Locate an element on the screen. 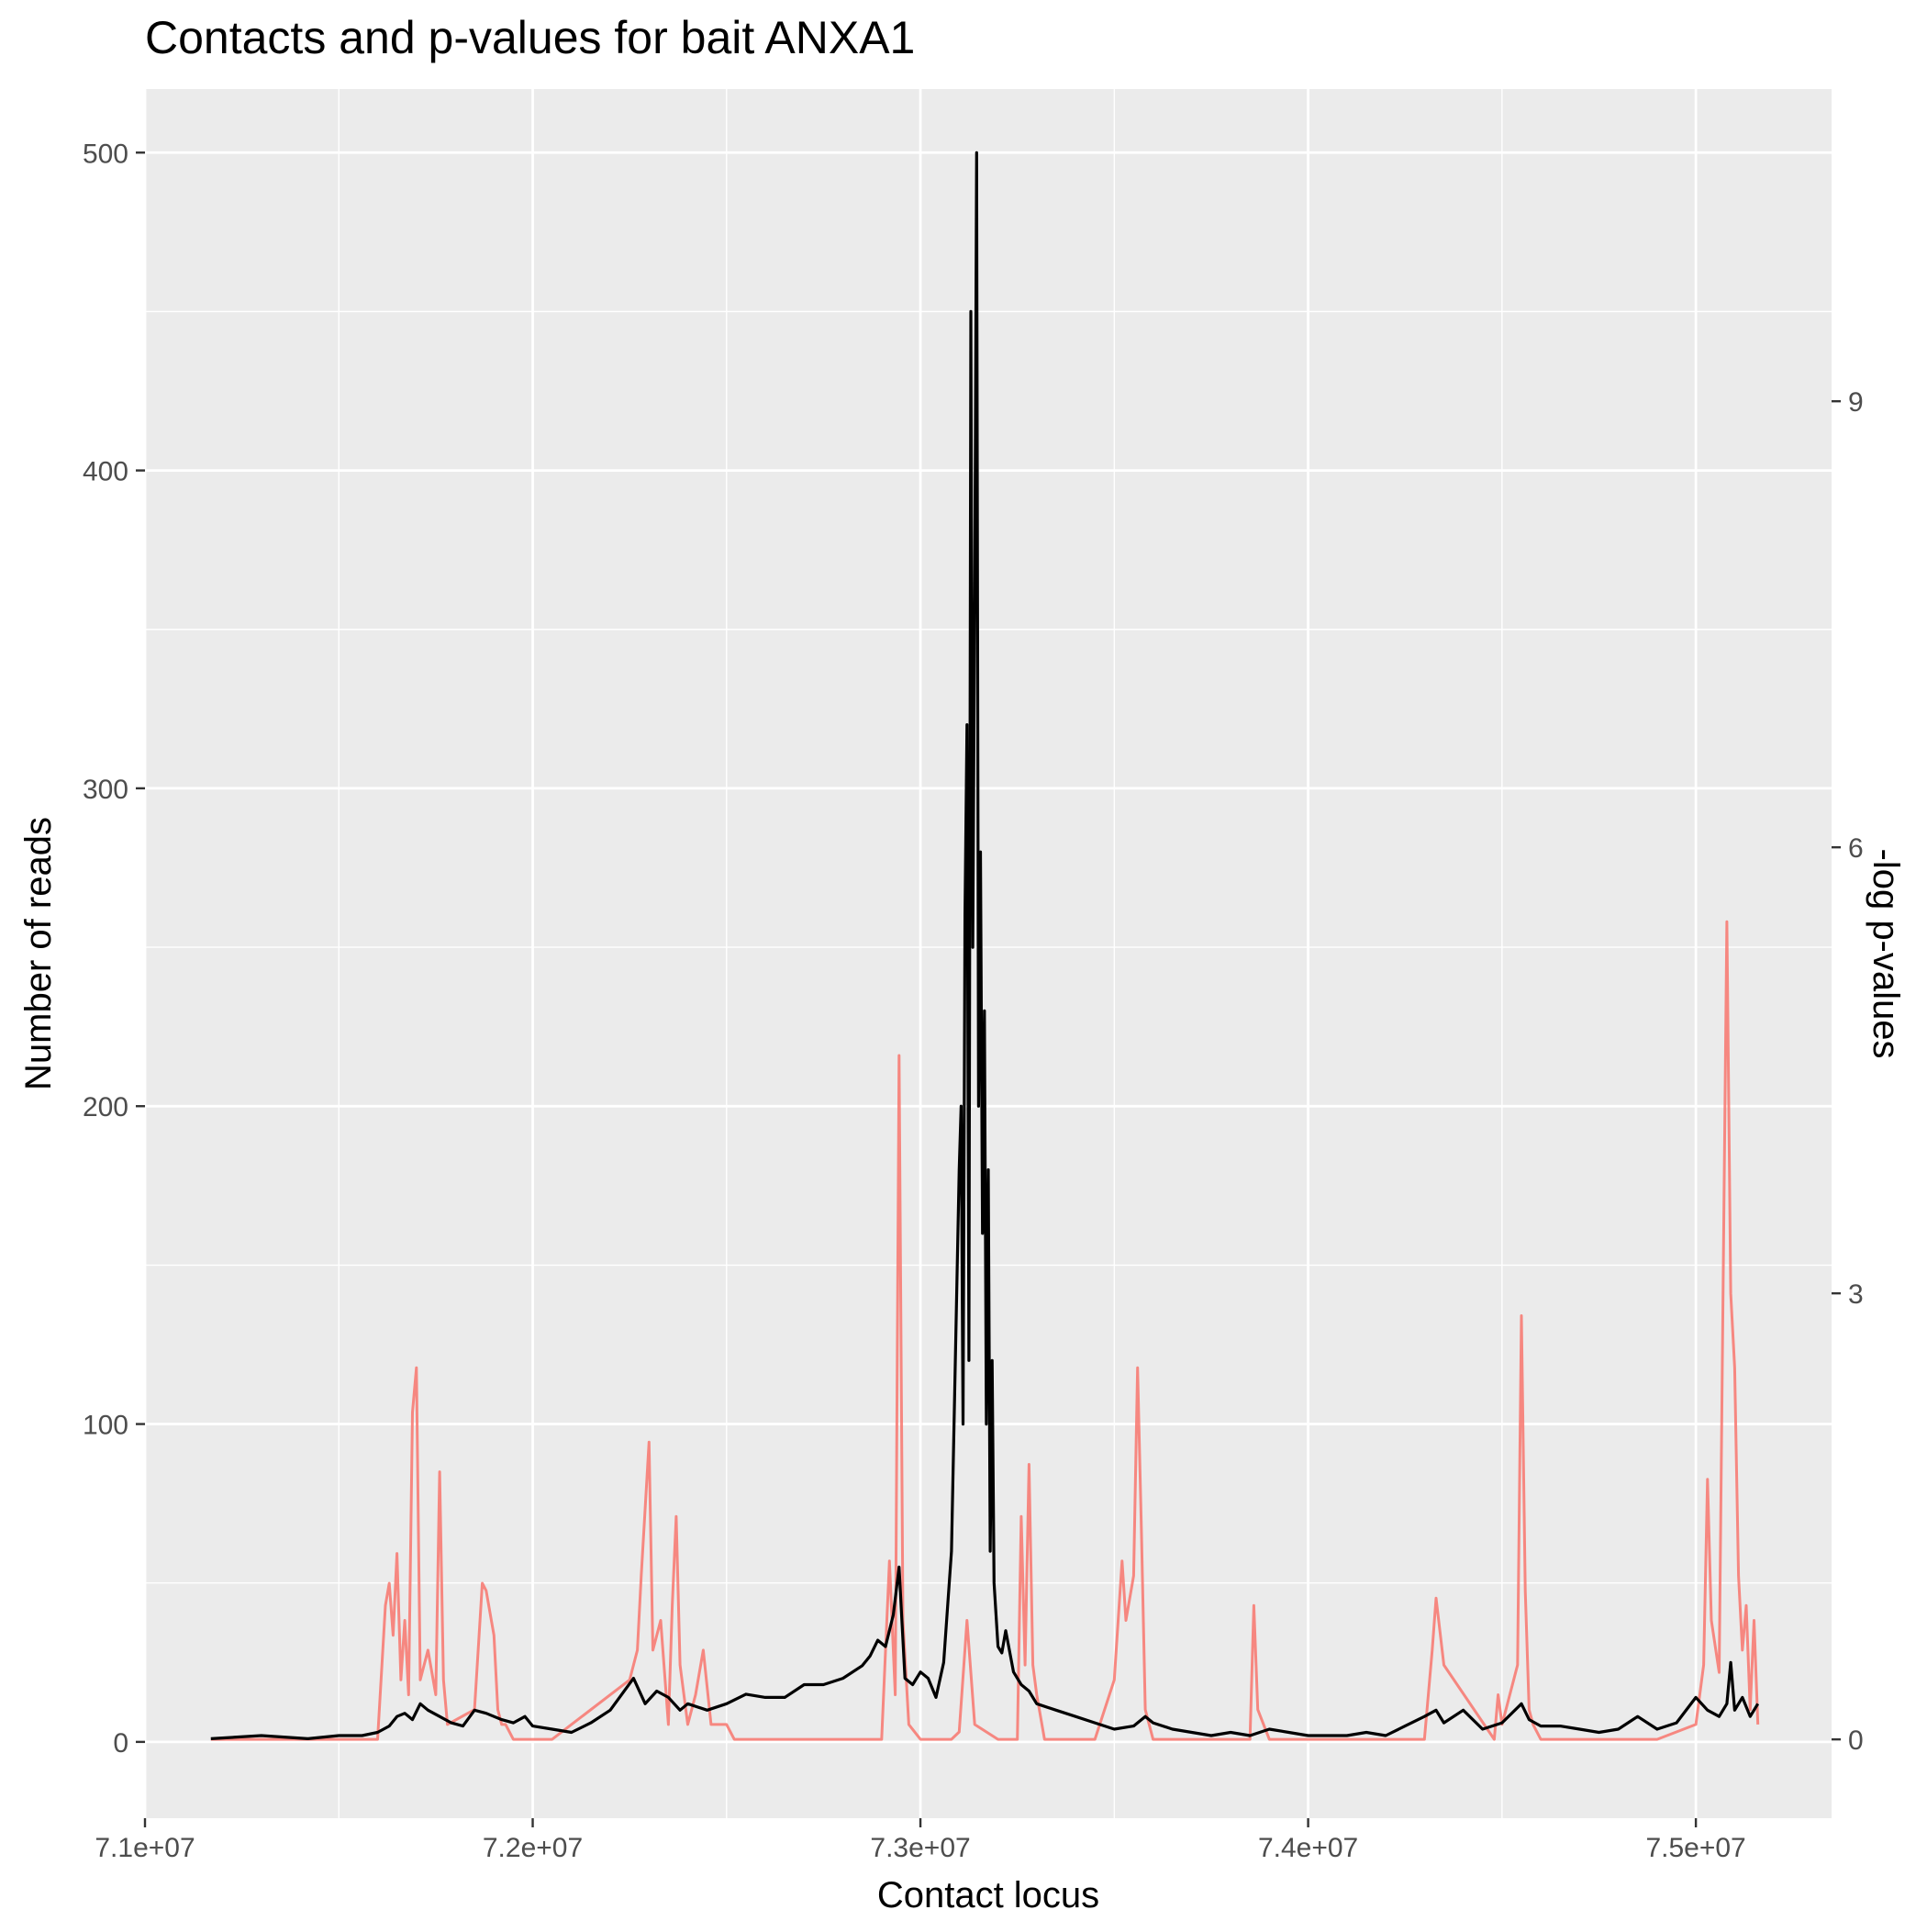  x-tick-label: 7.4e+07 is located at coordinates (1308, 1848).